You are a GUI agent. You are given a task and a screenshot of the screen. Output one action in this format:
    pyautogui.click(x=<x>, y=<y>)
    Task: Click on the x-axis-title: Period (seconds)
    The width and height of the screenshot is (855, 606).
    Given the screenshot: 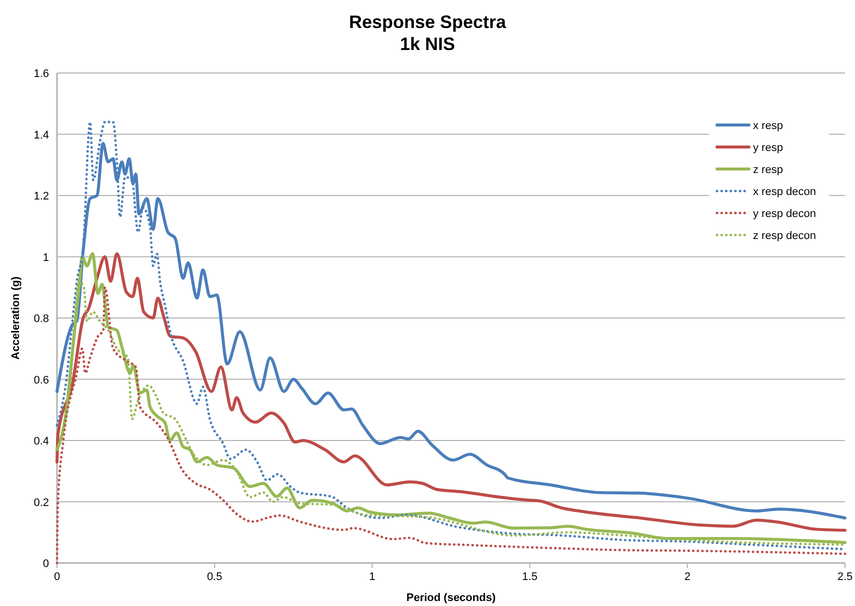 What is the action you would take?
    pyautogui.click(x=451, y=598)
    